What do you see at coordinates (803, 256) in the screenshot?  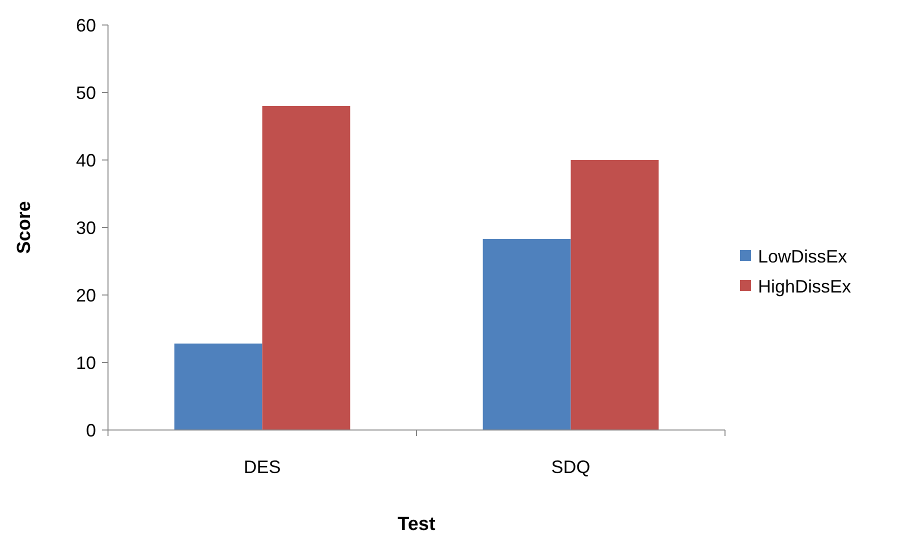 I see `legend-label: LowDissEx` at bounding box center [803, 256].